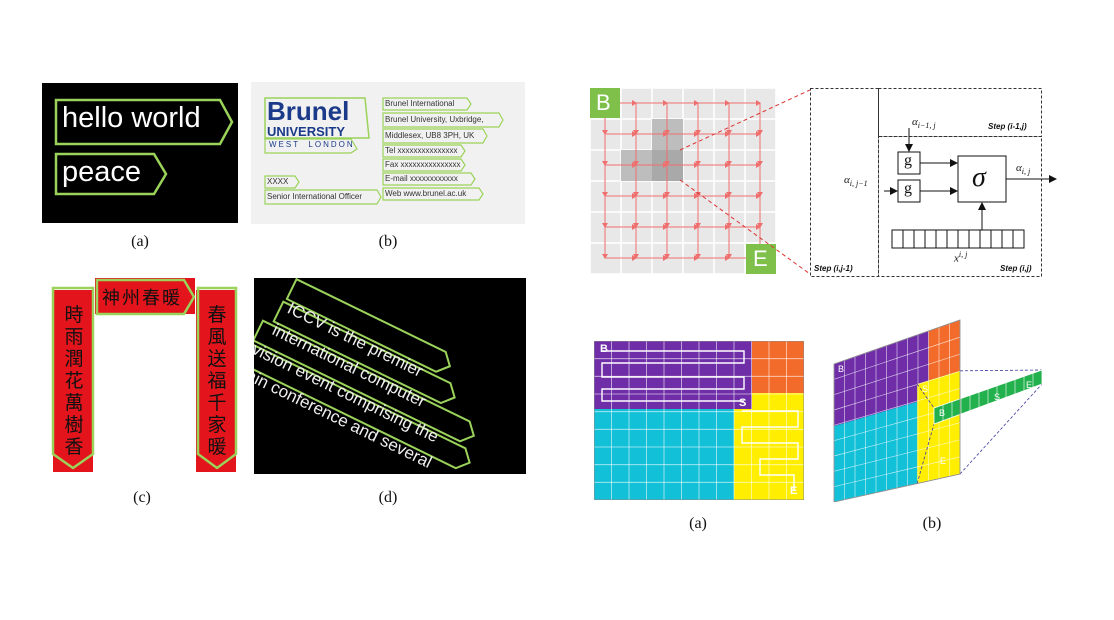 This screenshot has width=1114, height=620. Describe the element at coordinates (960, 206) in the screenshot. I see `current-box` at that location.